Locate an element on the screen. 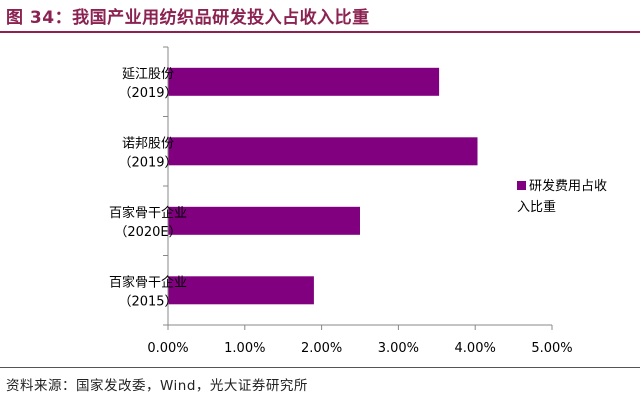 The height and width of the screenshot is (403, 640). source-rule is located at coordinates (320, 367).